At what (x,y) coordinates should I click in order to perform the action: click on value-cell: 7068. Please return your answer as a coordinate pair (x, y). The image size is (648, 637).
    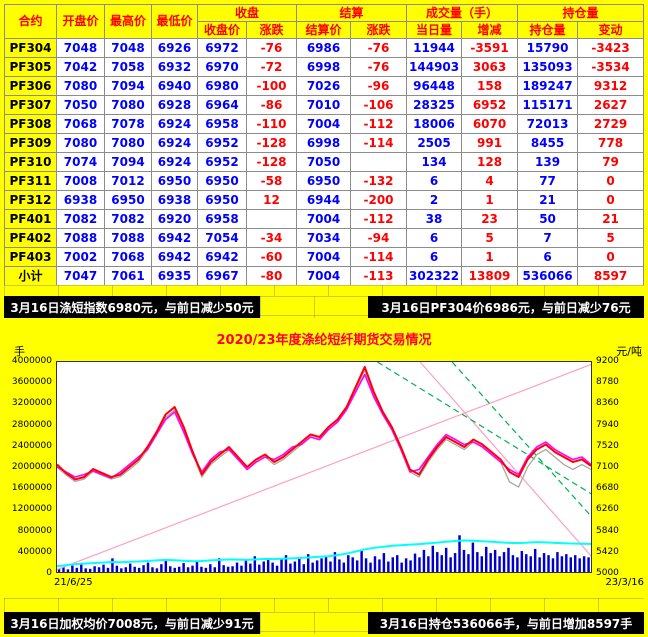
    Looking at the image, I should click on (80, 124).